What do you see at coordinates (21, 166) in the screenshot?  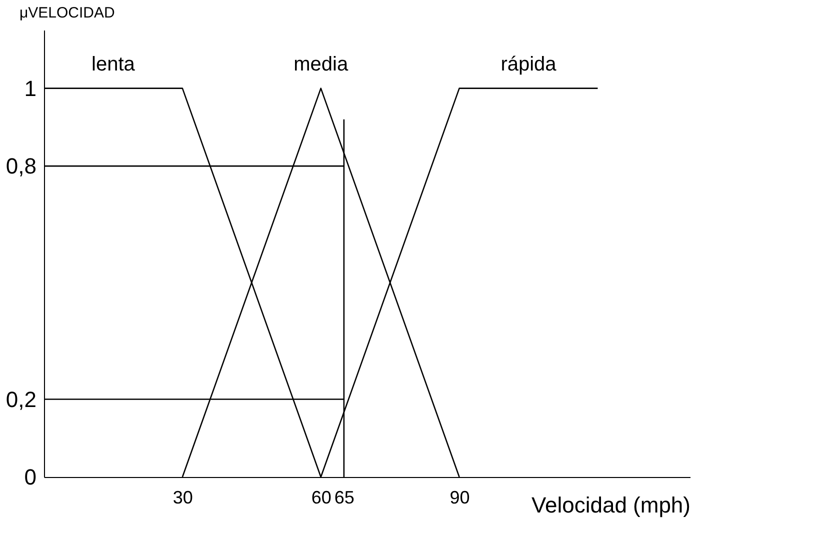 I see `y-tick-label: 0,8` at bounding box center [21, 166].